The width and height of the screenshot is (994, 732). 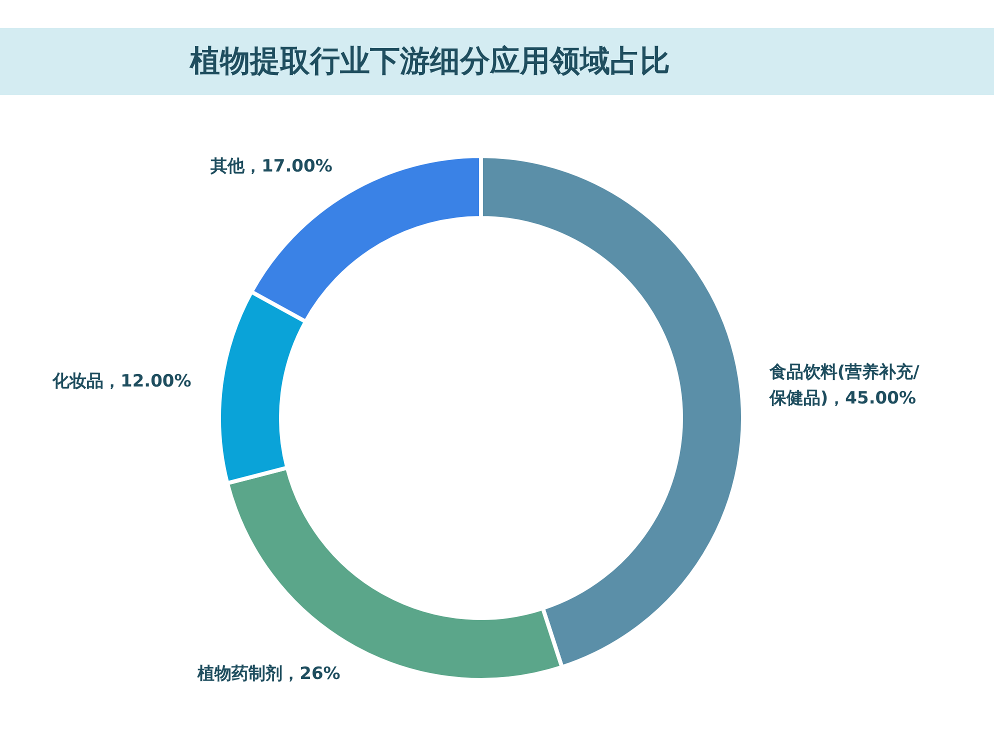 What do you see at coordinates (268, 674) in the screenshot?
I see `slice-label: 植物药制剂，26%` at bounding box center [268, 674].